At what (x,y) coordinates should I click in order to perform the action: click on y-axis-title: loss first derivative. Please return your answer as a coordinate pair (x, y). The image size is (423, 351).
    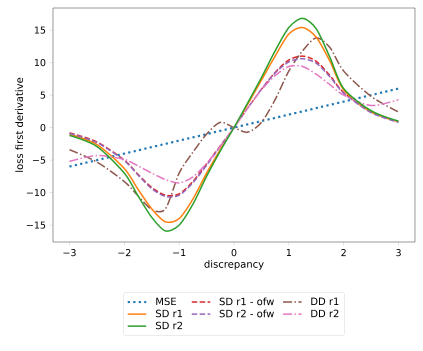
    Looking at the image, I should click on (19, 125).